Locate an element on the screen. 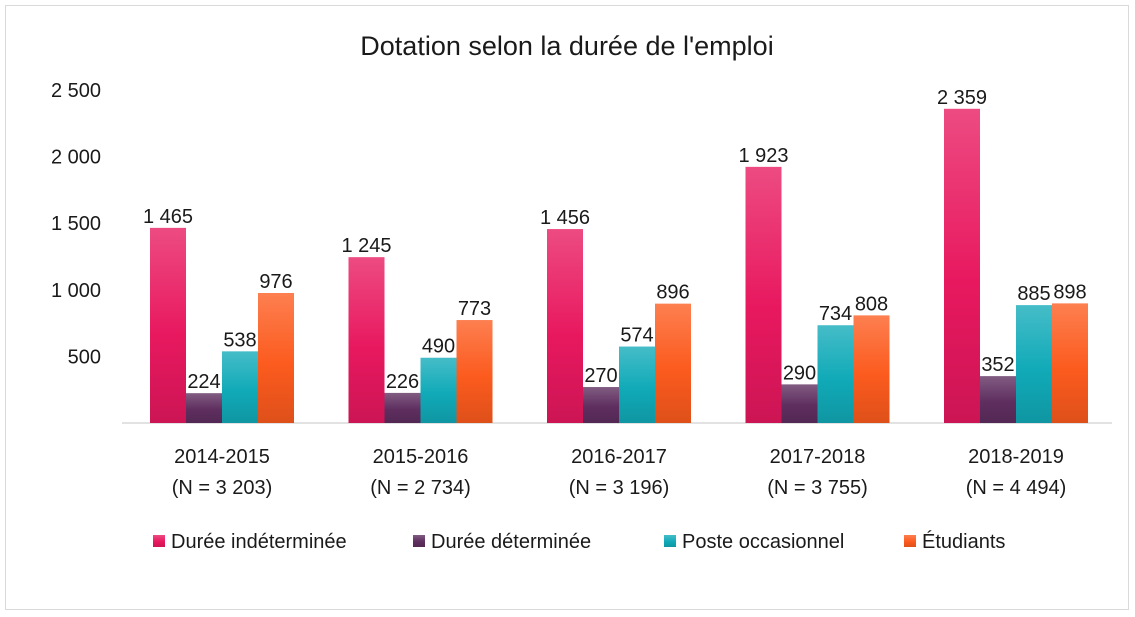 Image resolution: width=1135 pixels, height=617 pixels. x-tick-label: 2015-2016 is located at coordinates (421, 457).